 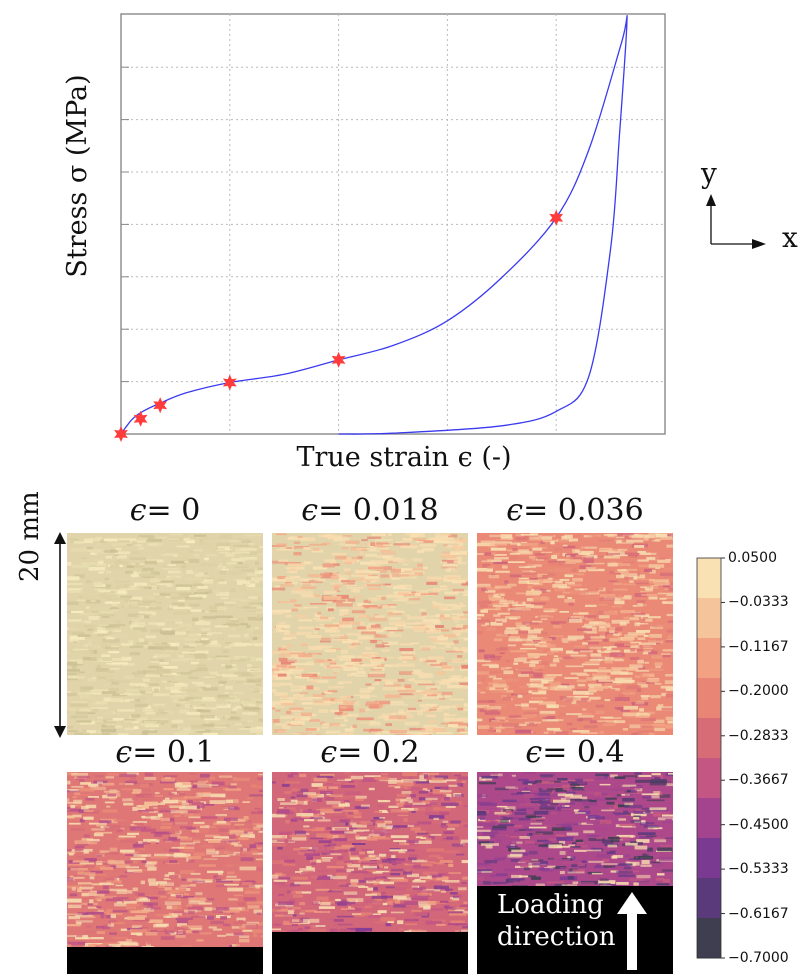 What do you see at coordinates (749, 205) in the screenshot?
I see `coordinate-axes-indicator: y x` at bounding box center [749, 205].